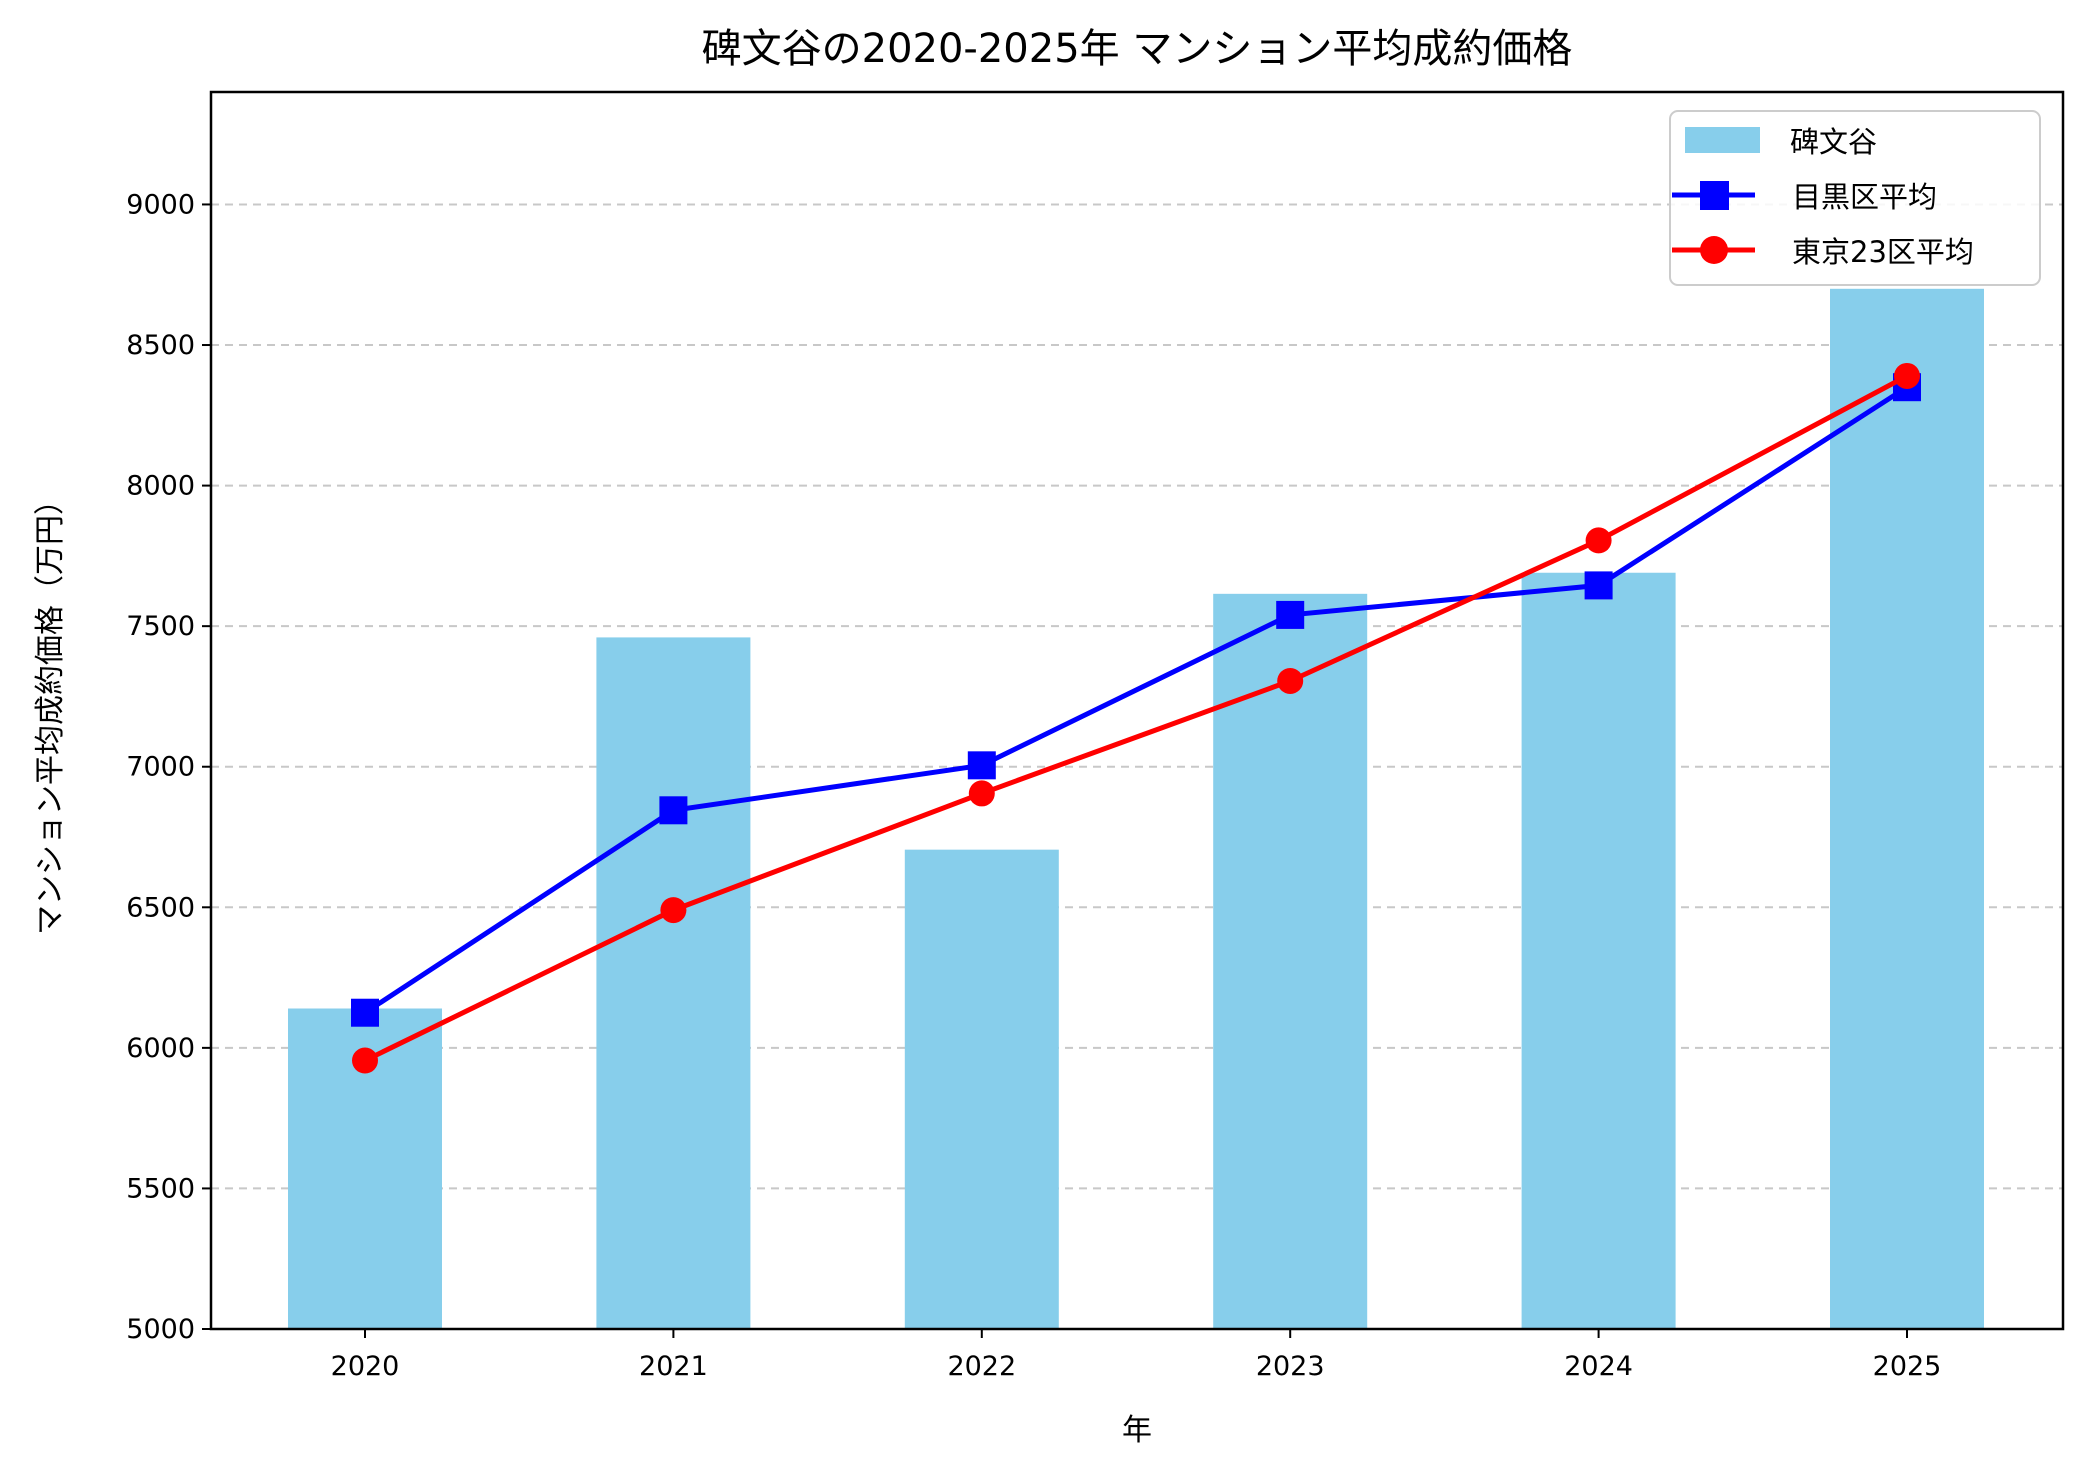 The height and width of the screenshot is (1474, 2079). I want to click on legend-label-blue: 目黒区平均, so click(1864, 197).